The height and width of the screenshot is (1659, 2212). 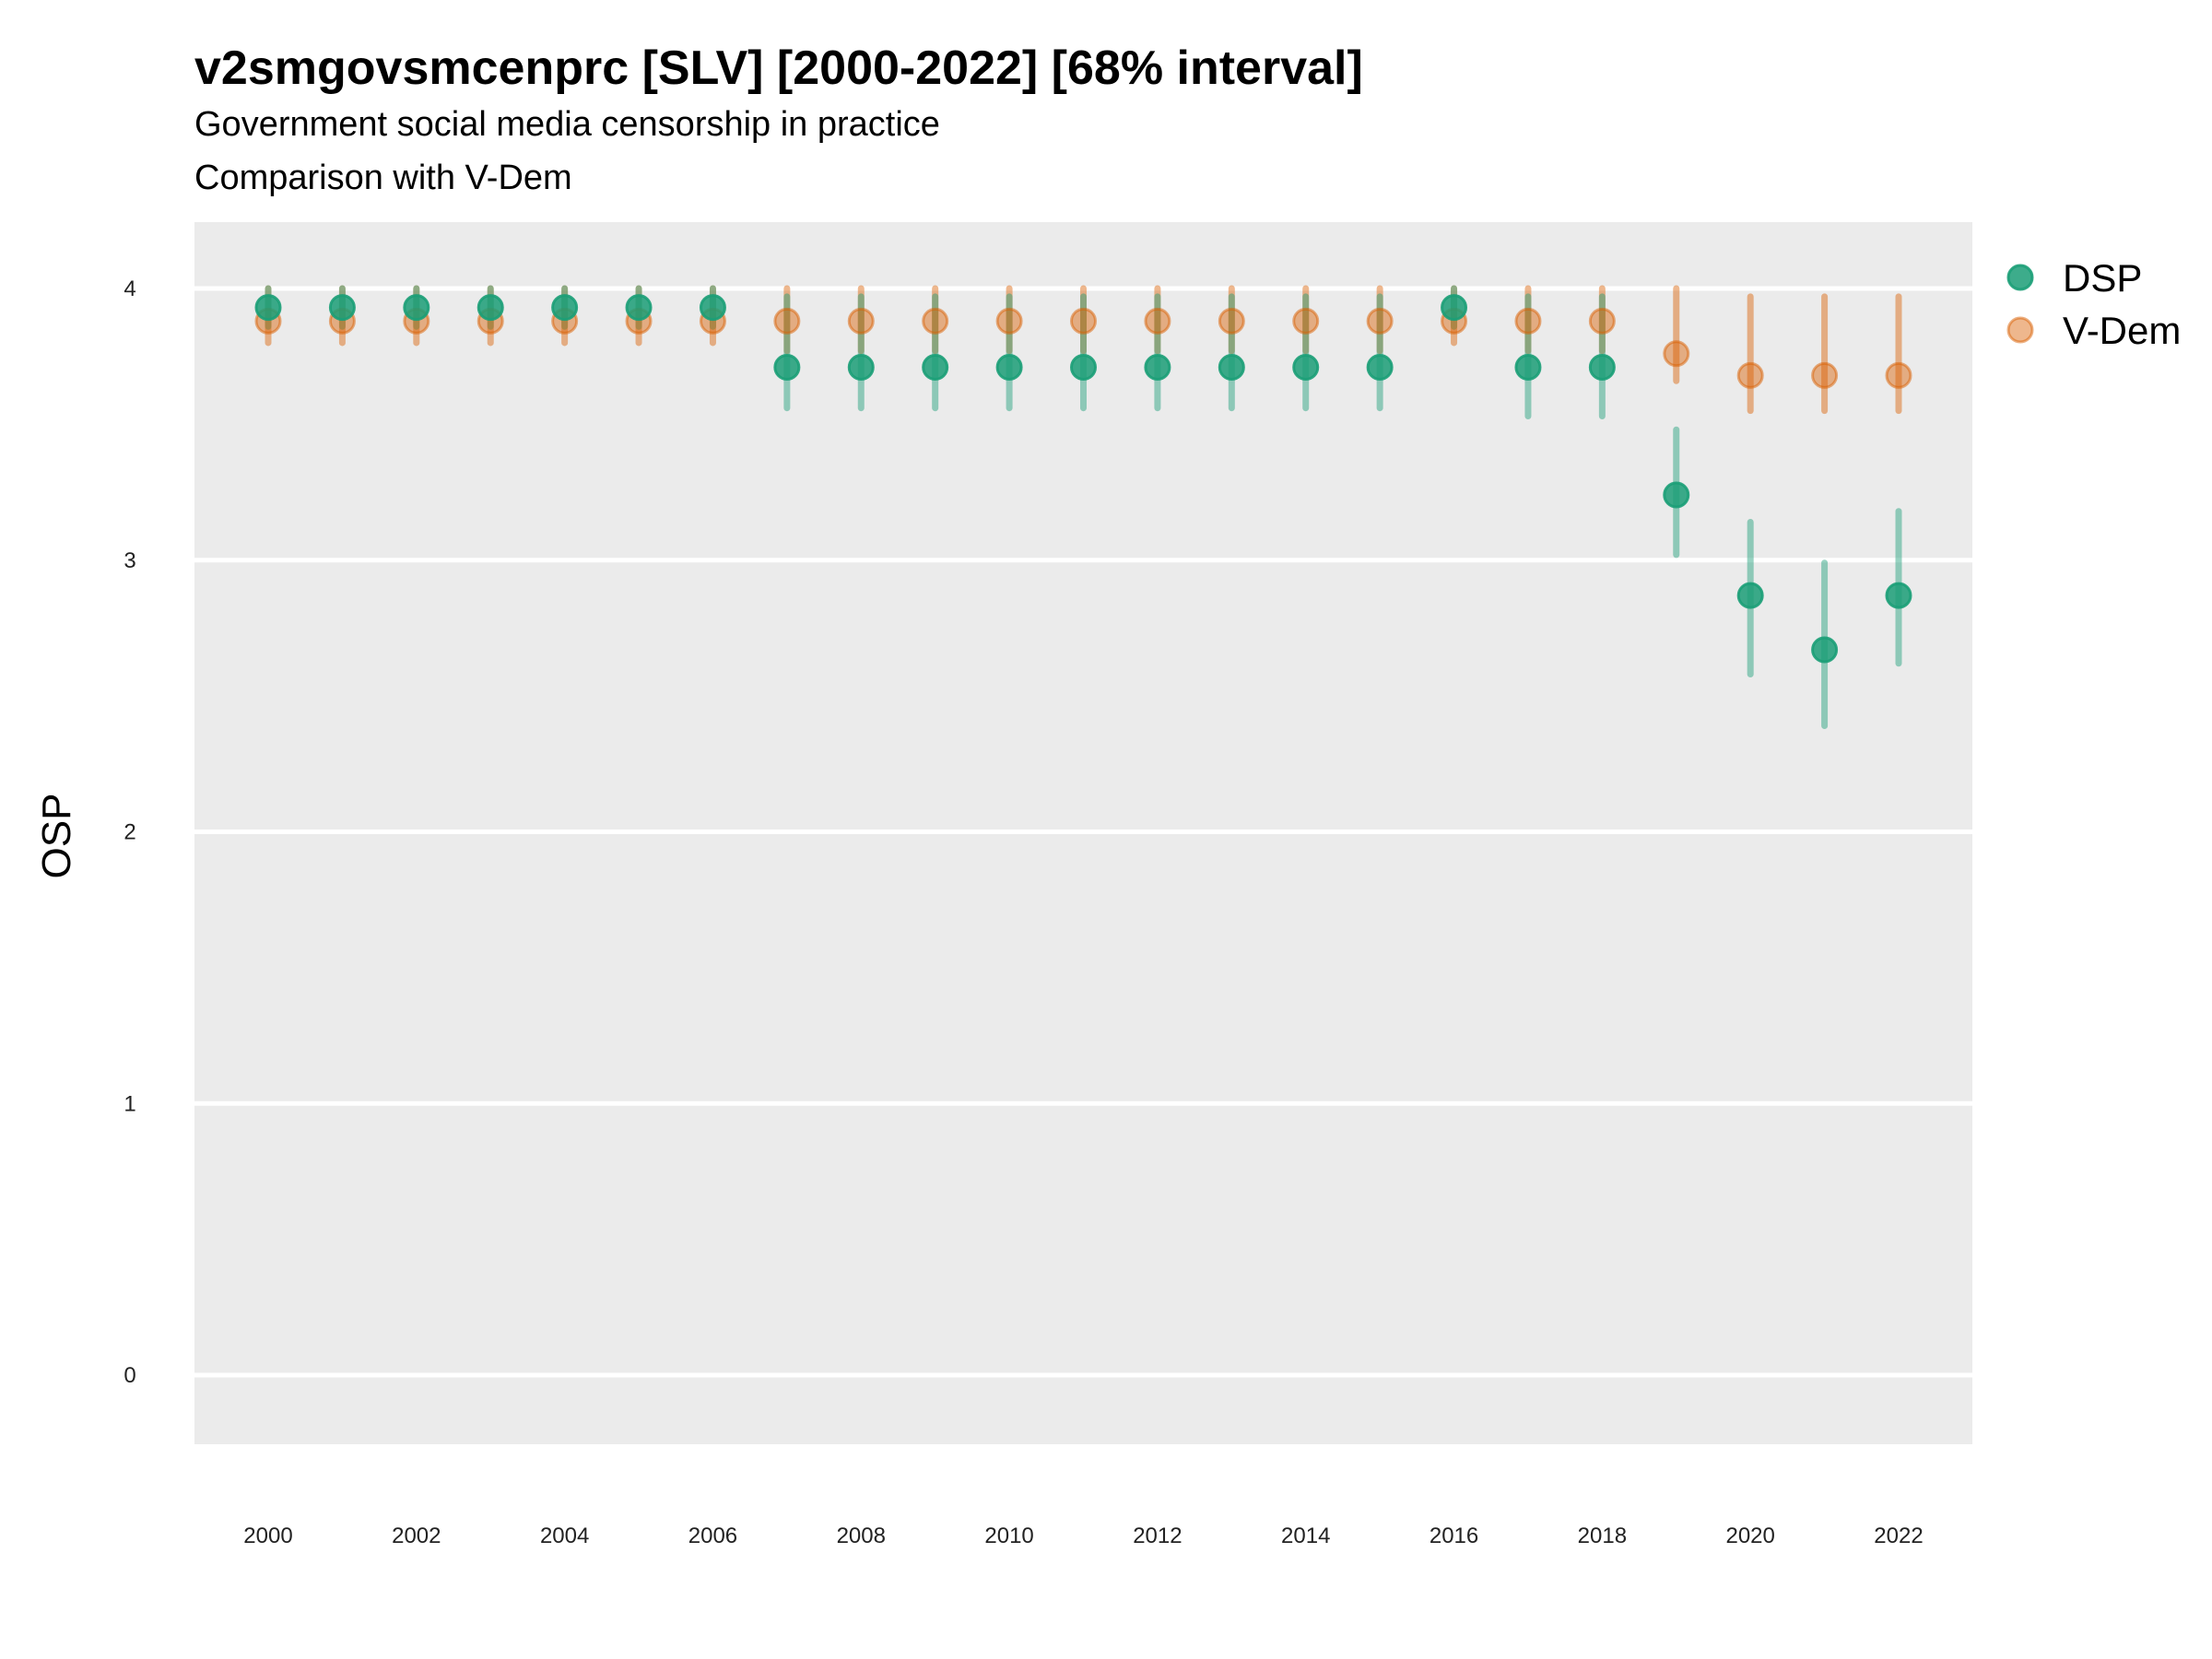 I want to click on x-tick-label: 2010, so click(x=1008, y=1536).